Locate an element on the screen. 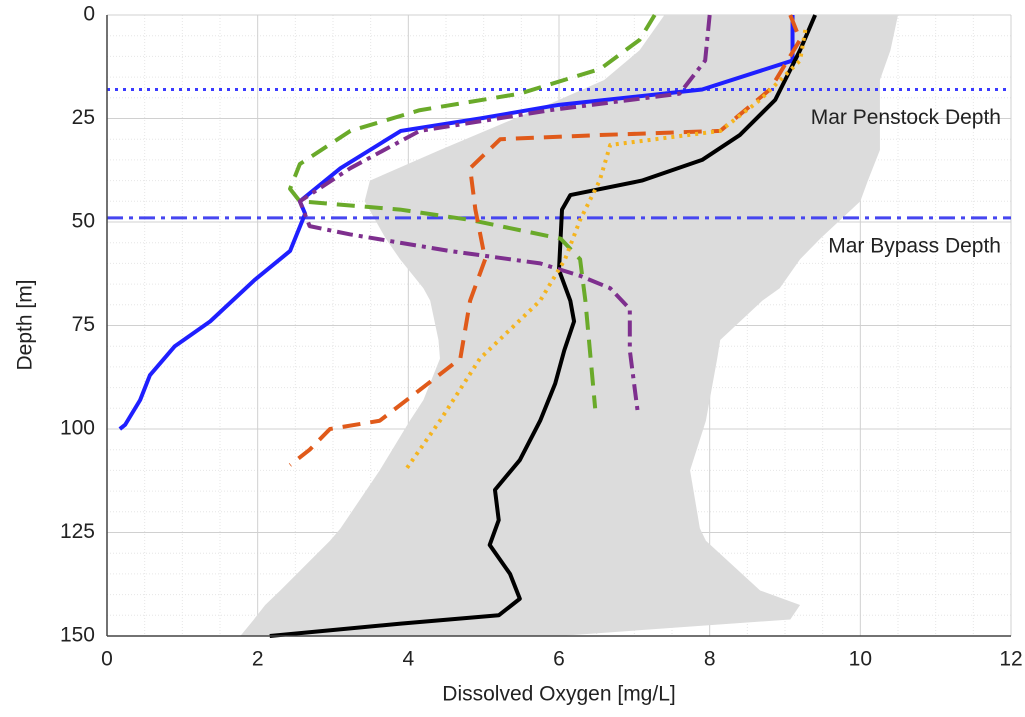 This screenshot has width=1025, height=717. reference-label: Mar Penstock Depth is located at coordinates (906, 117).